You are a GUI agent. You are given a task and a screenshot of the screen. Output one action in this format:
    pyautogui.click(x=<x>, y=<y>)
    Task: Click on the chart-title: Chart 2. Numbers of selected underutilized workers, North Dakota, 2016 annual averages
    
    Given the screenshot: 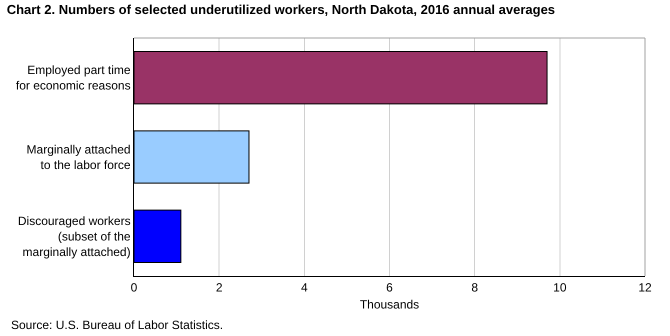 What is the action you would take?
    pyautogui.click(x=281, y=10)
    